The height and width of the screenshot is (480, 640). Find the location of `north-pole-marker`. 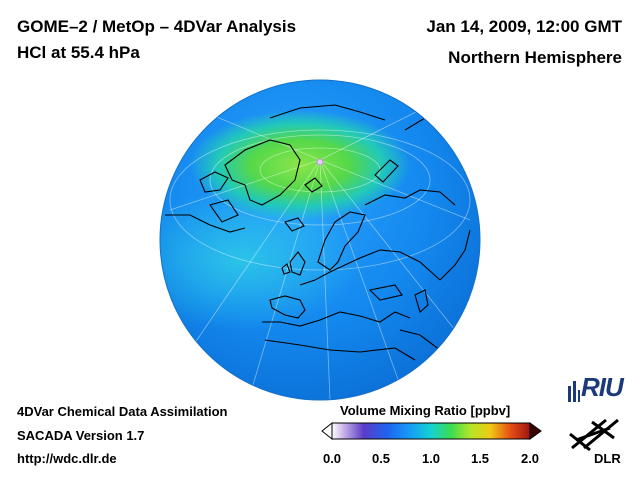

north-pole-marker is located at coordinates (320, 162).